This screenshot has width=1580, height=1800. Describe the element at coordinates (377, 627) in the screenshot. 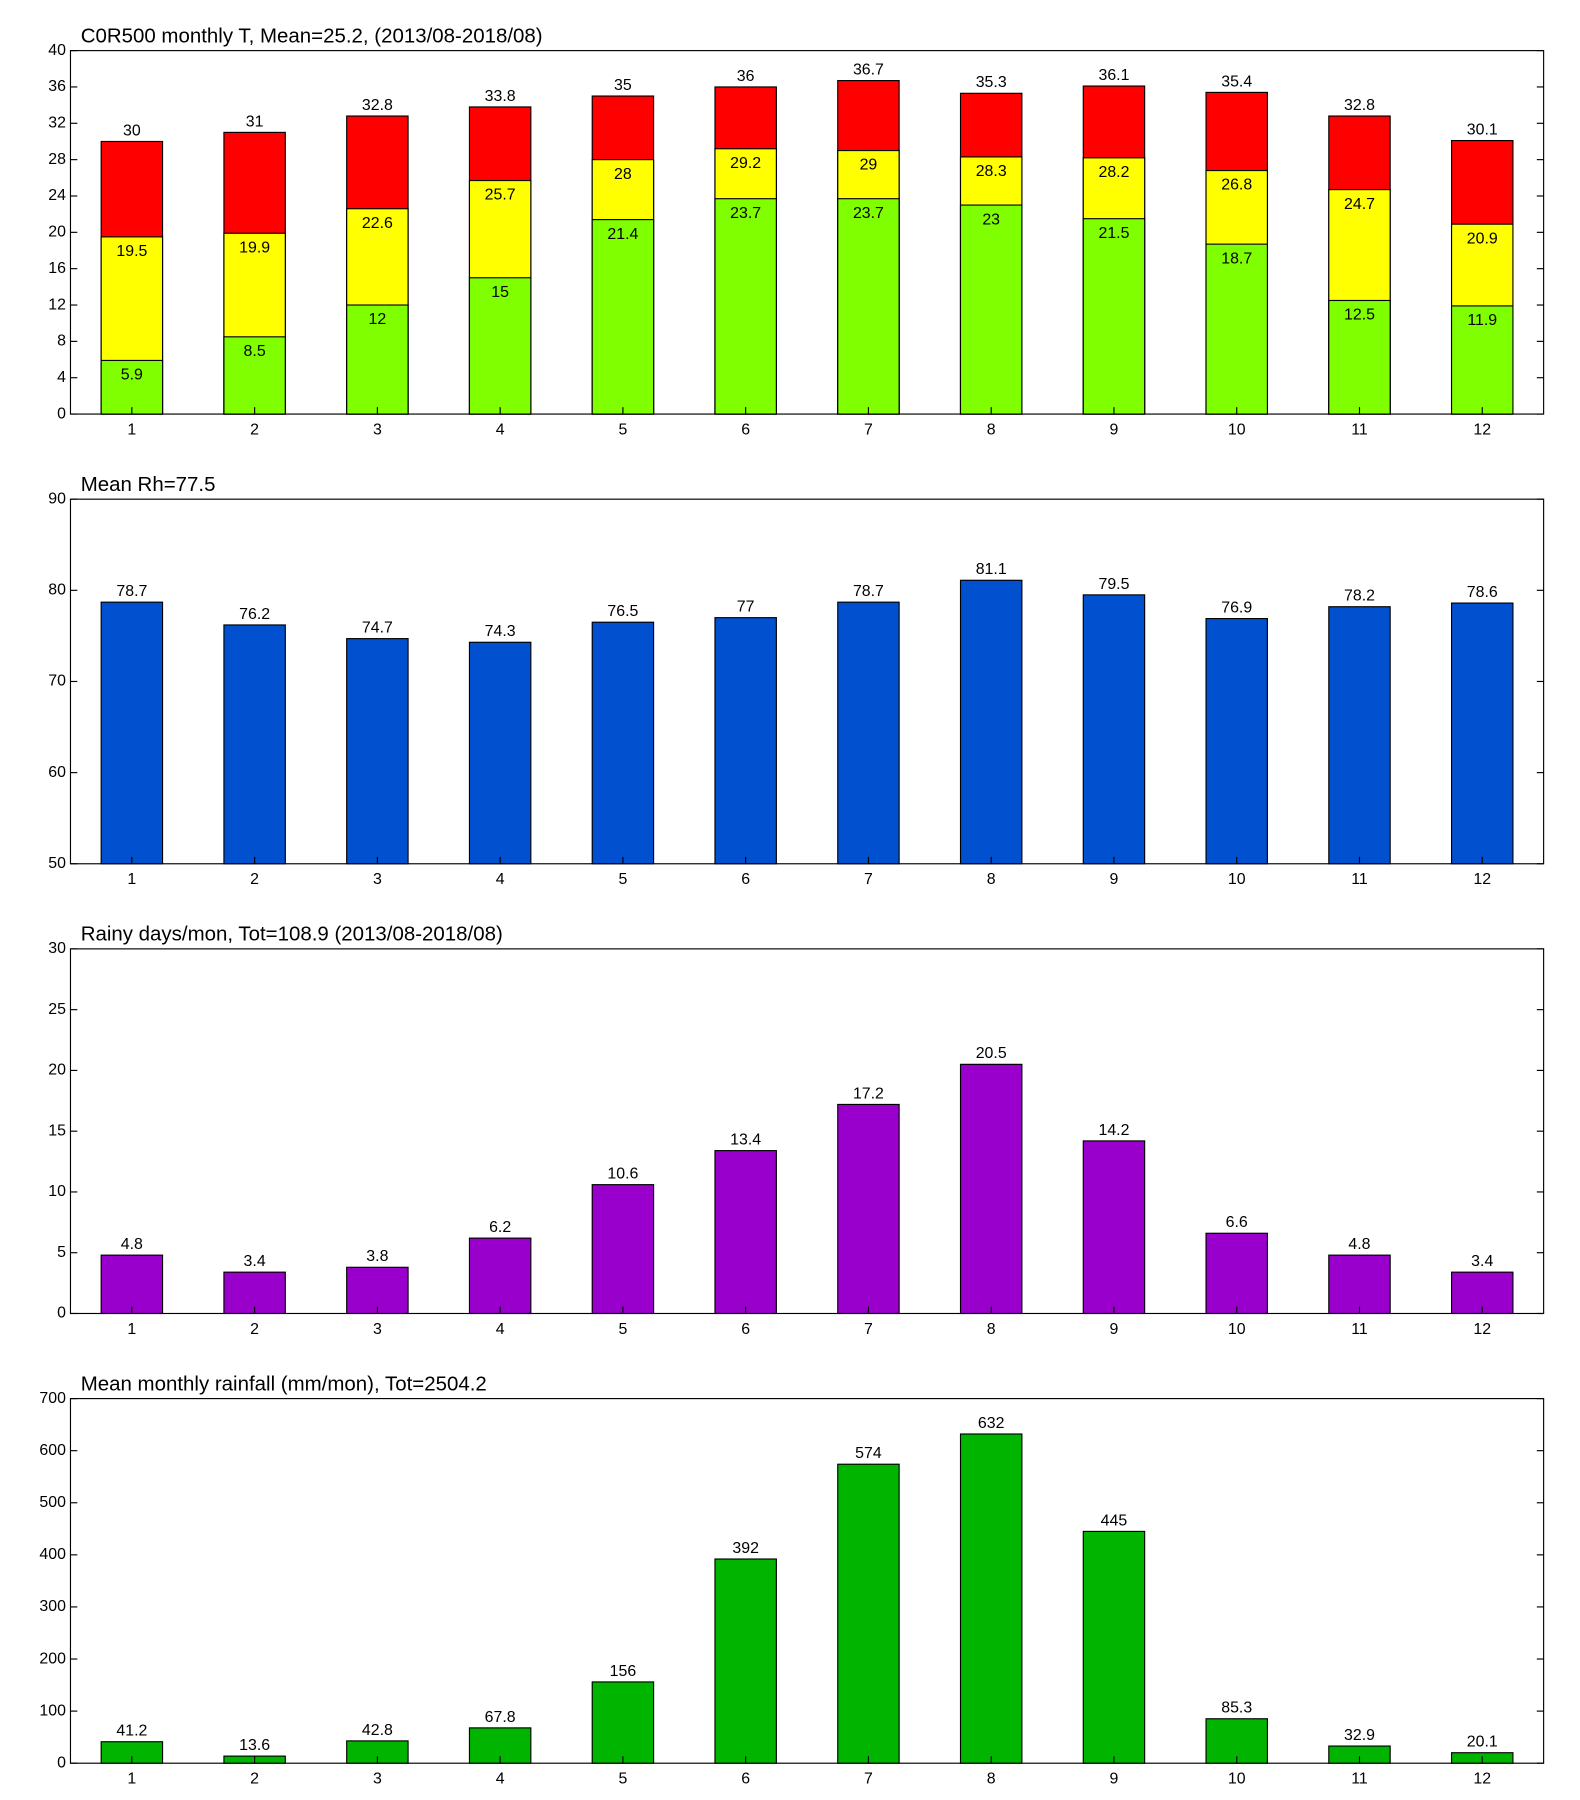

I see `value-label: 74.7` at that location.